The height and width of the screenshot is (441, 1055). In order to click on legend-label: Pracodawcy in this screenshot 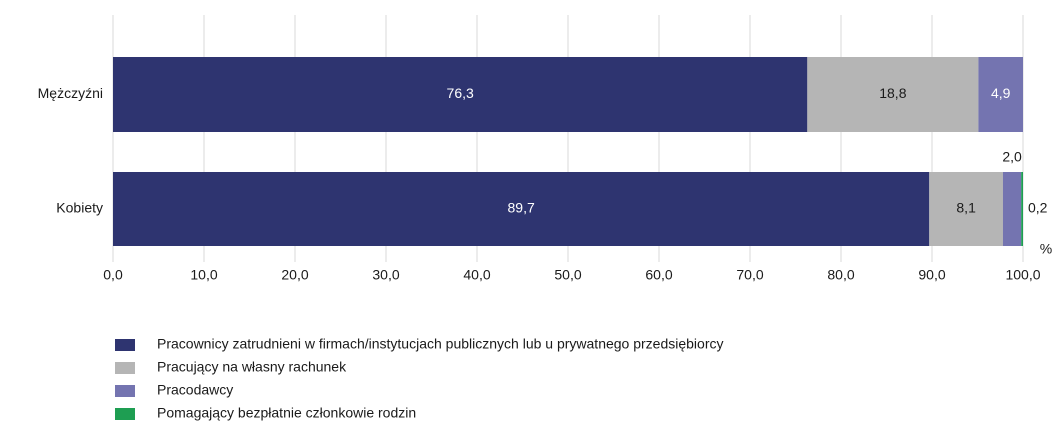, I will do `click(195, 390)`.